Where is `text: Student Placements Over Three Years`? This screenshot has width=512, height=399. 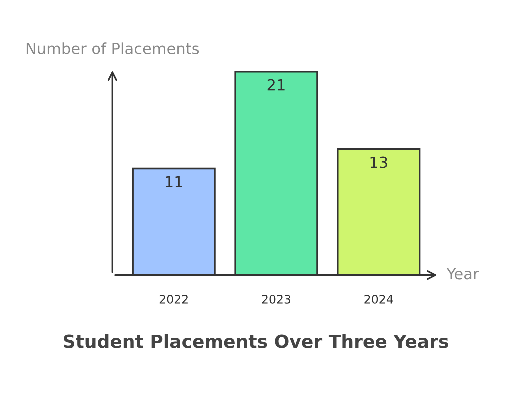 text: Student Placements Over Three Years is located at coordinates (256, 341).